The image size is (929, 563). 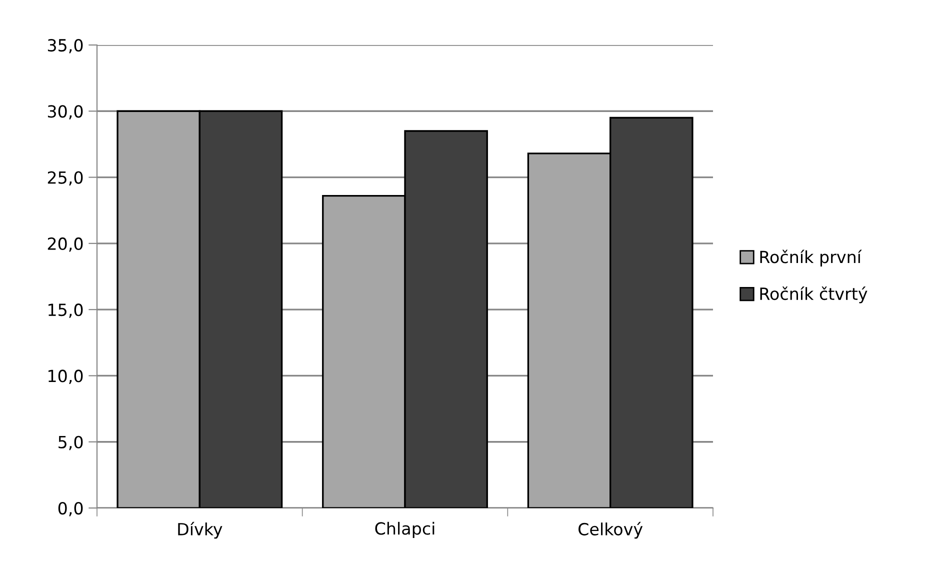 What do you see at coordinates (404, 530) in the screenshot?
I see `x-tick-label: Chlapci` at bounding box center [404, 530].